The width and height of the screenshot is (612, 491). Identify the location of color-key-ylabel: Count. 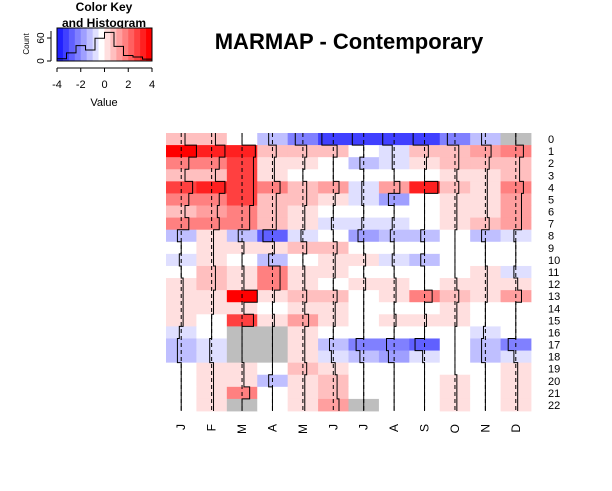
(26, 44).